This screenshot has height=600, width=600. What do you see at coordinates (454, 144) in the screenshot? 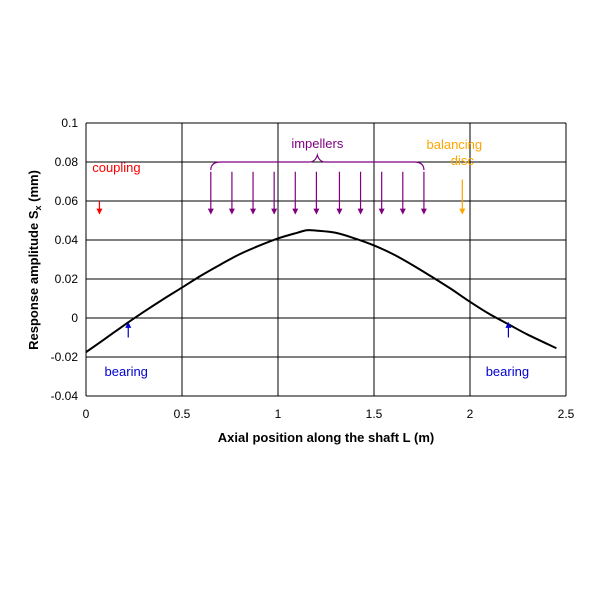
I see `balancing-disc-label-line1: balancing` at bounding box center [454, 144].